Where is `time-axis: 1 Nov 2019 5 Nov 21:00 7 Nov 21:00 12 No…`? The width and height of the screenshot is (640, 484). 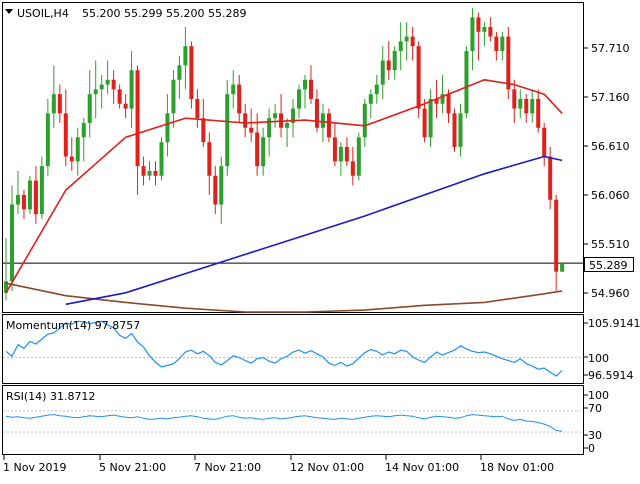
time-axis: 1 Nov 2019 5 Nov 21:00 7 Nov 21:00 12 No… is located at coordinates (278, 464).